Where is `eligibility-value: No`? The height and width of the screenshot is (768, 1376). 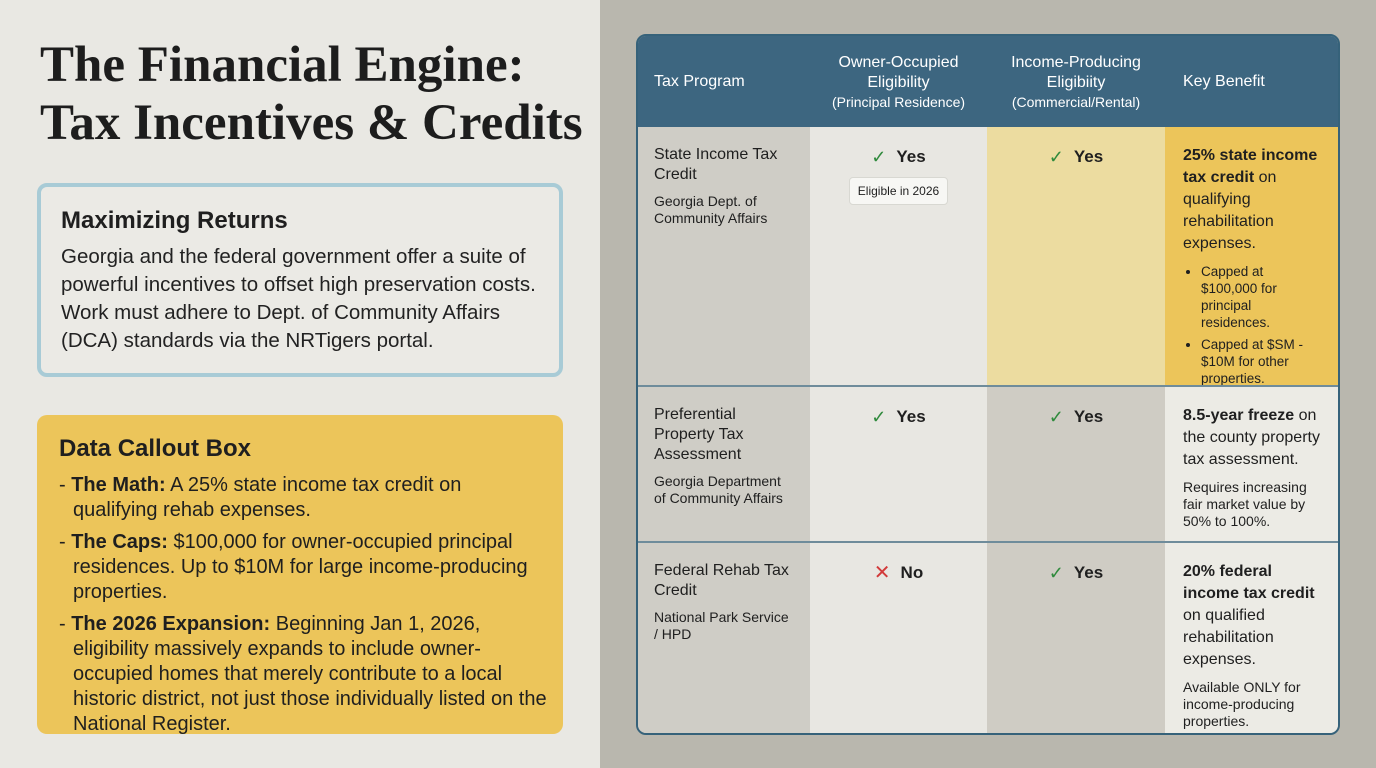 eligibility-value: No is located at coordinates (912, 572).